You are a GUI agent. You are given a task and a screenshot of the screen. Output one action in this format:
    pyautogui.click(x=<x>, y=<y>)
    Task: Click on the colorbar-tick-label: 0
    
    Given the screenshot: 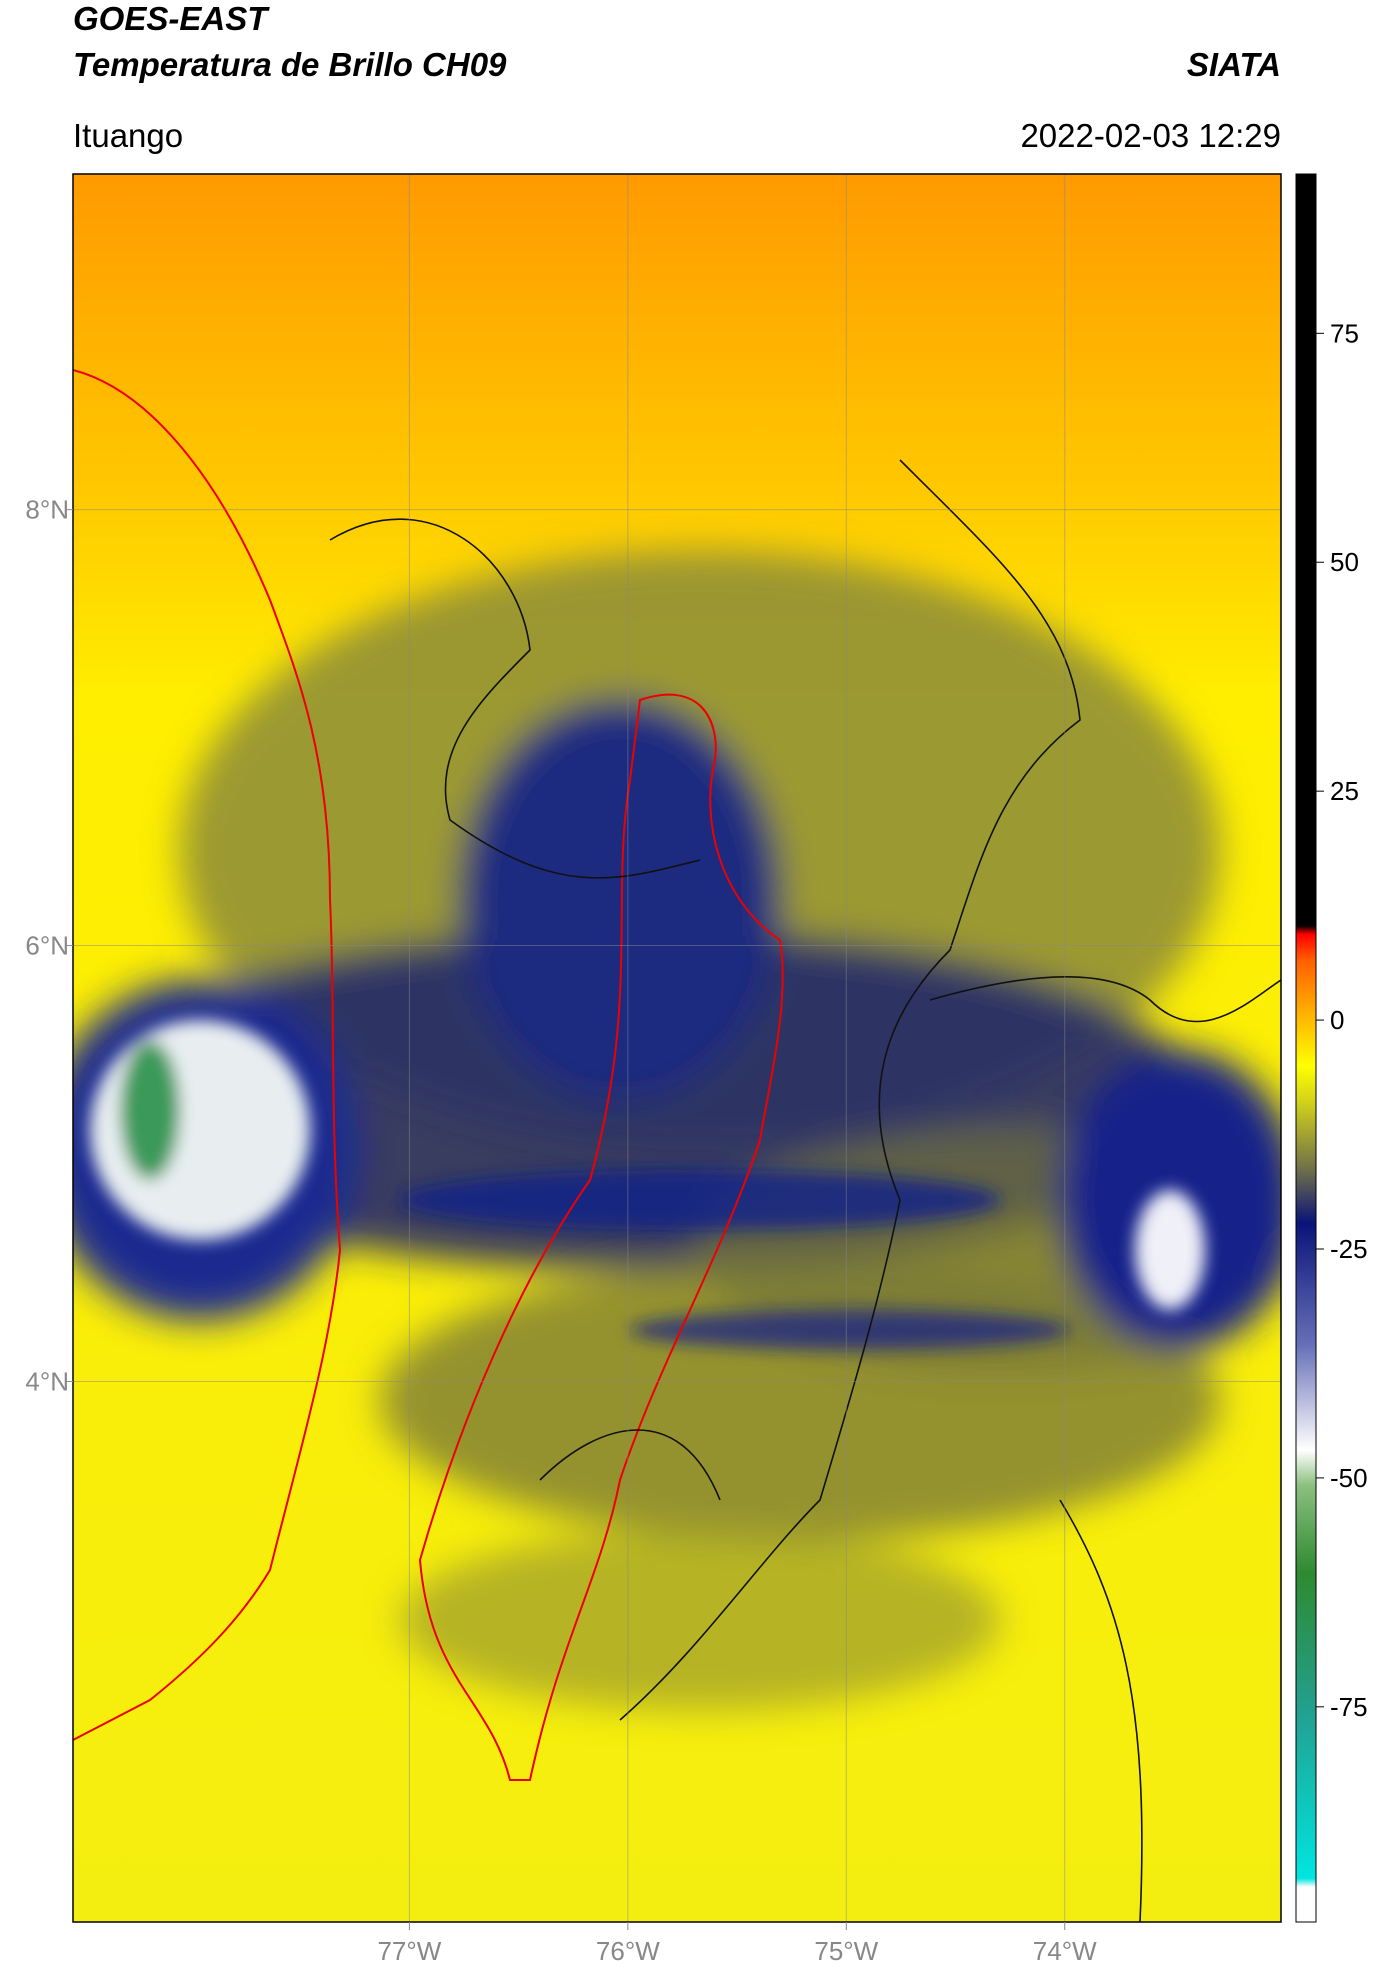 What is the action you would take?
    pyautogui.click(x=1337, y=1020)
    